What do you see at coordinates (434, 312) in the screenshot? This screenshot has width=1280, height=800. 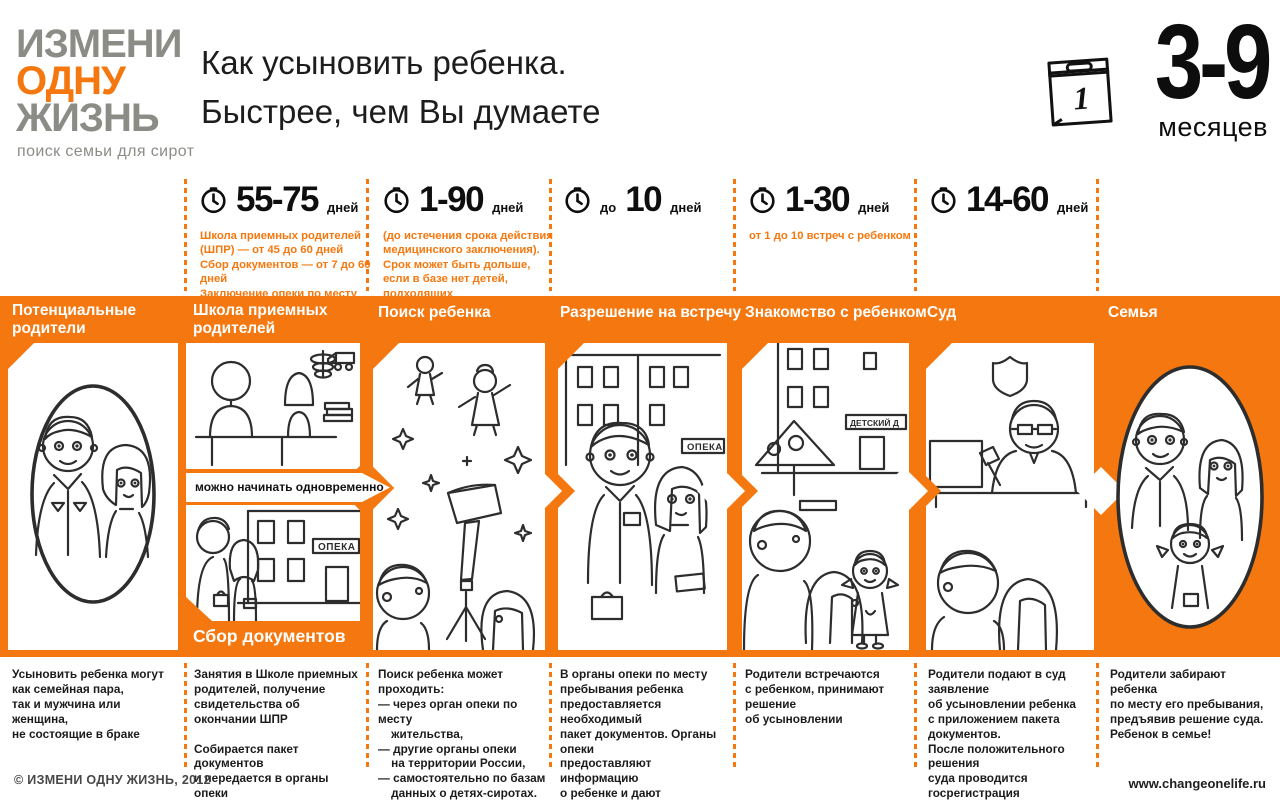 I see `stage-title-search: Поиск ребенка` at bounding box center [434, 312].